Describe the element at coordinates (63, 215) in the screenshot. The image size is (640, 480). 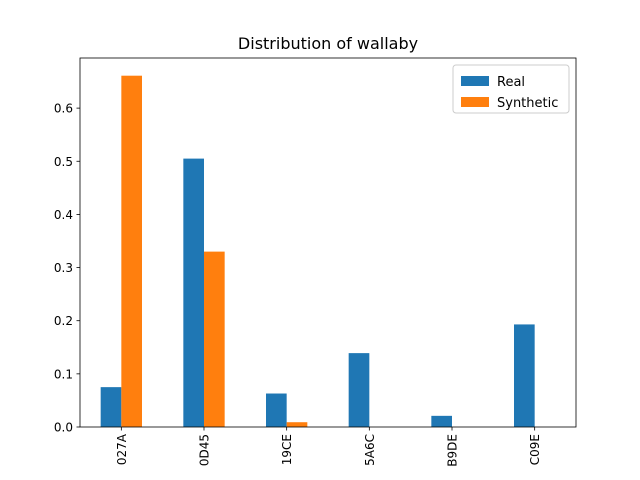
I see `y-tick-label: 0.4` at that location.